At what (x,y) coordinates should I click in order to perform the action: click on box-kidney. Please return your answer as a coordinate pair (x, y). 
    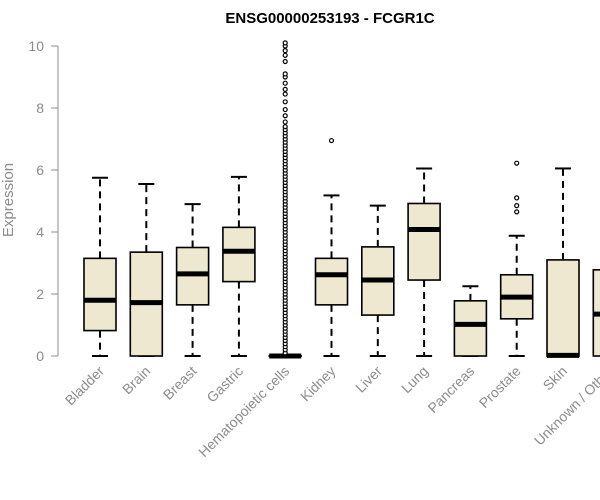
    Looking at the image, I should click on (331, 247).